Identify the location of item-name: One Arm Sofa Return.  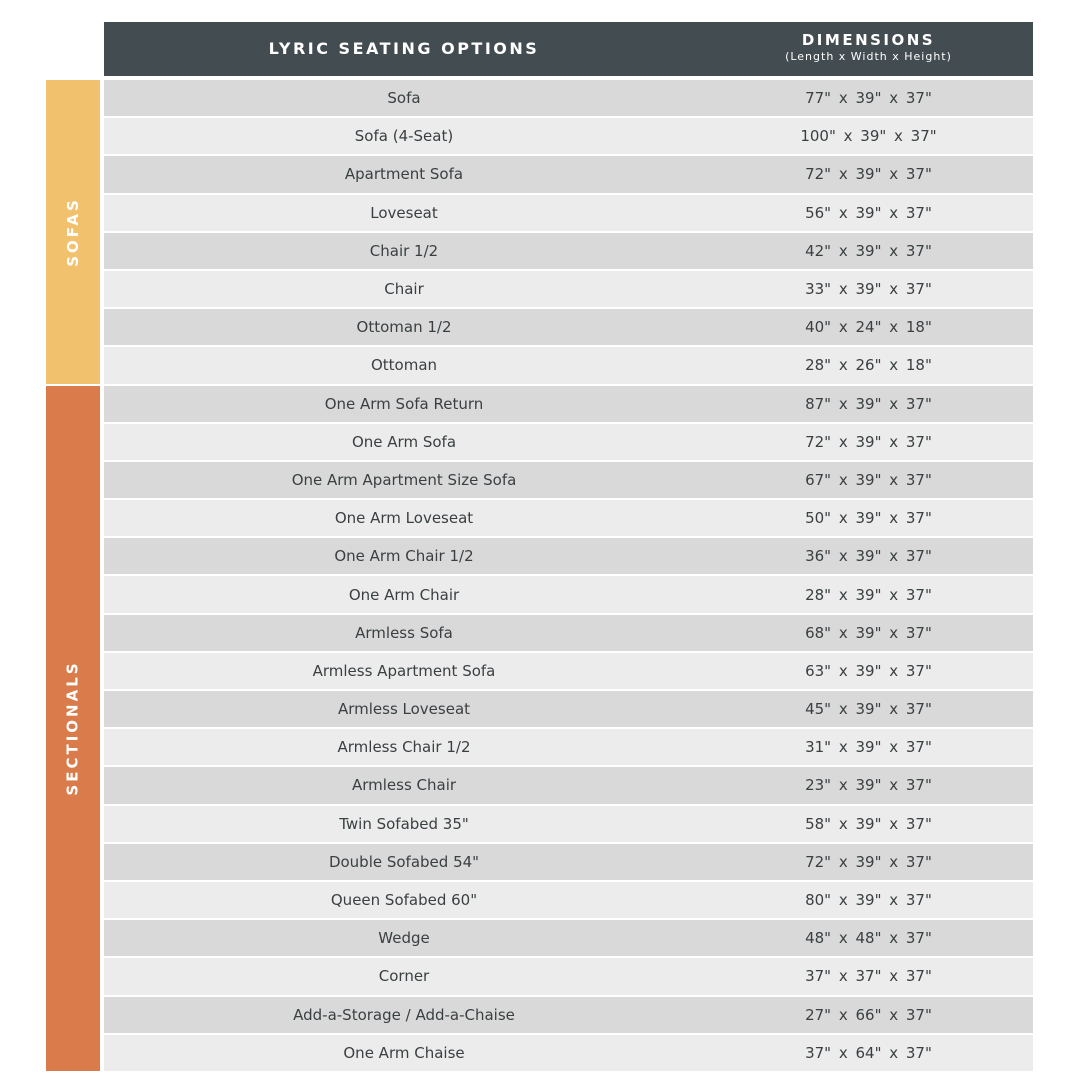
(404, 403).